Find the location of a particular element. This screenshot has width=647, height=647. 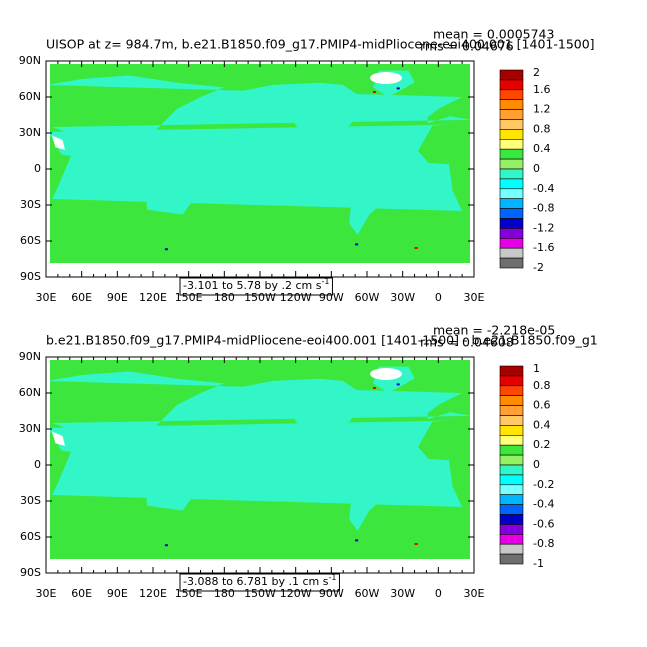

rms-label: rms = 0.04676 is located at coordinates (467, 46).